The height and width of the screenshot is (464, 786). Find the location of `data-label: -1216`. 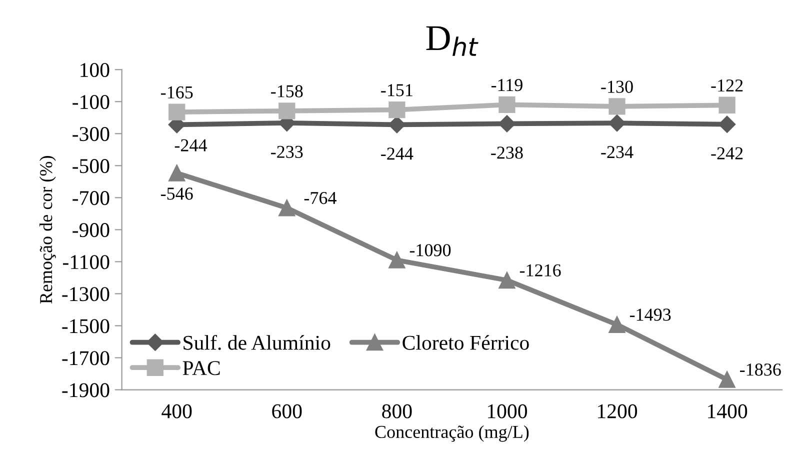

data-label: -1216 is located at coordinates (540, 270).